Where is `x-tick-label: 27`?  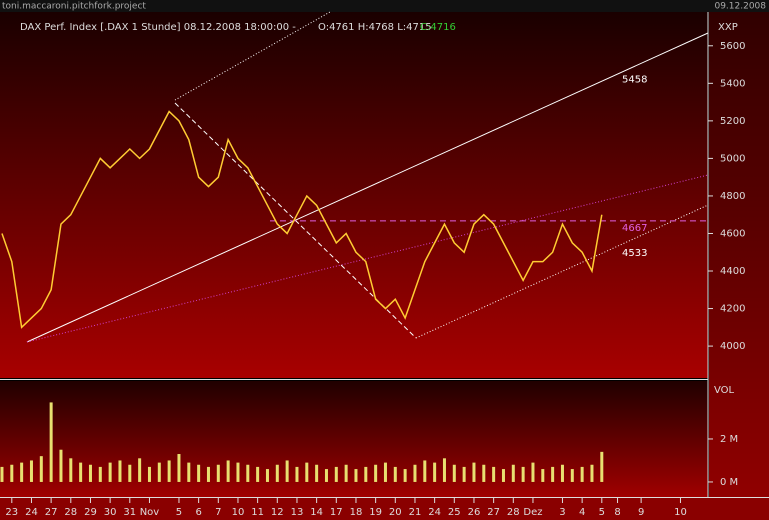 x-tick-label: 27 is located at coordinates (493, 512).